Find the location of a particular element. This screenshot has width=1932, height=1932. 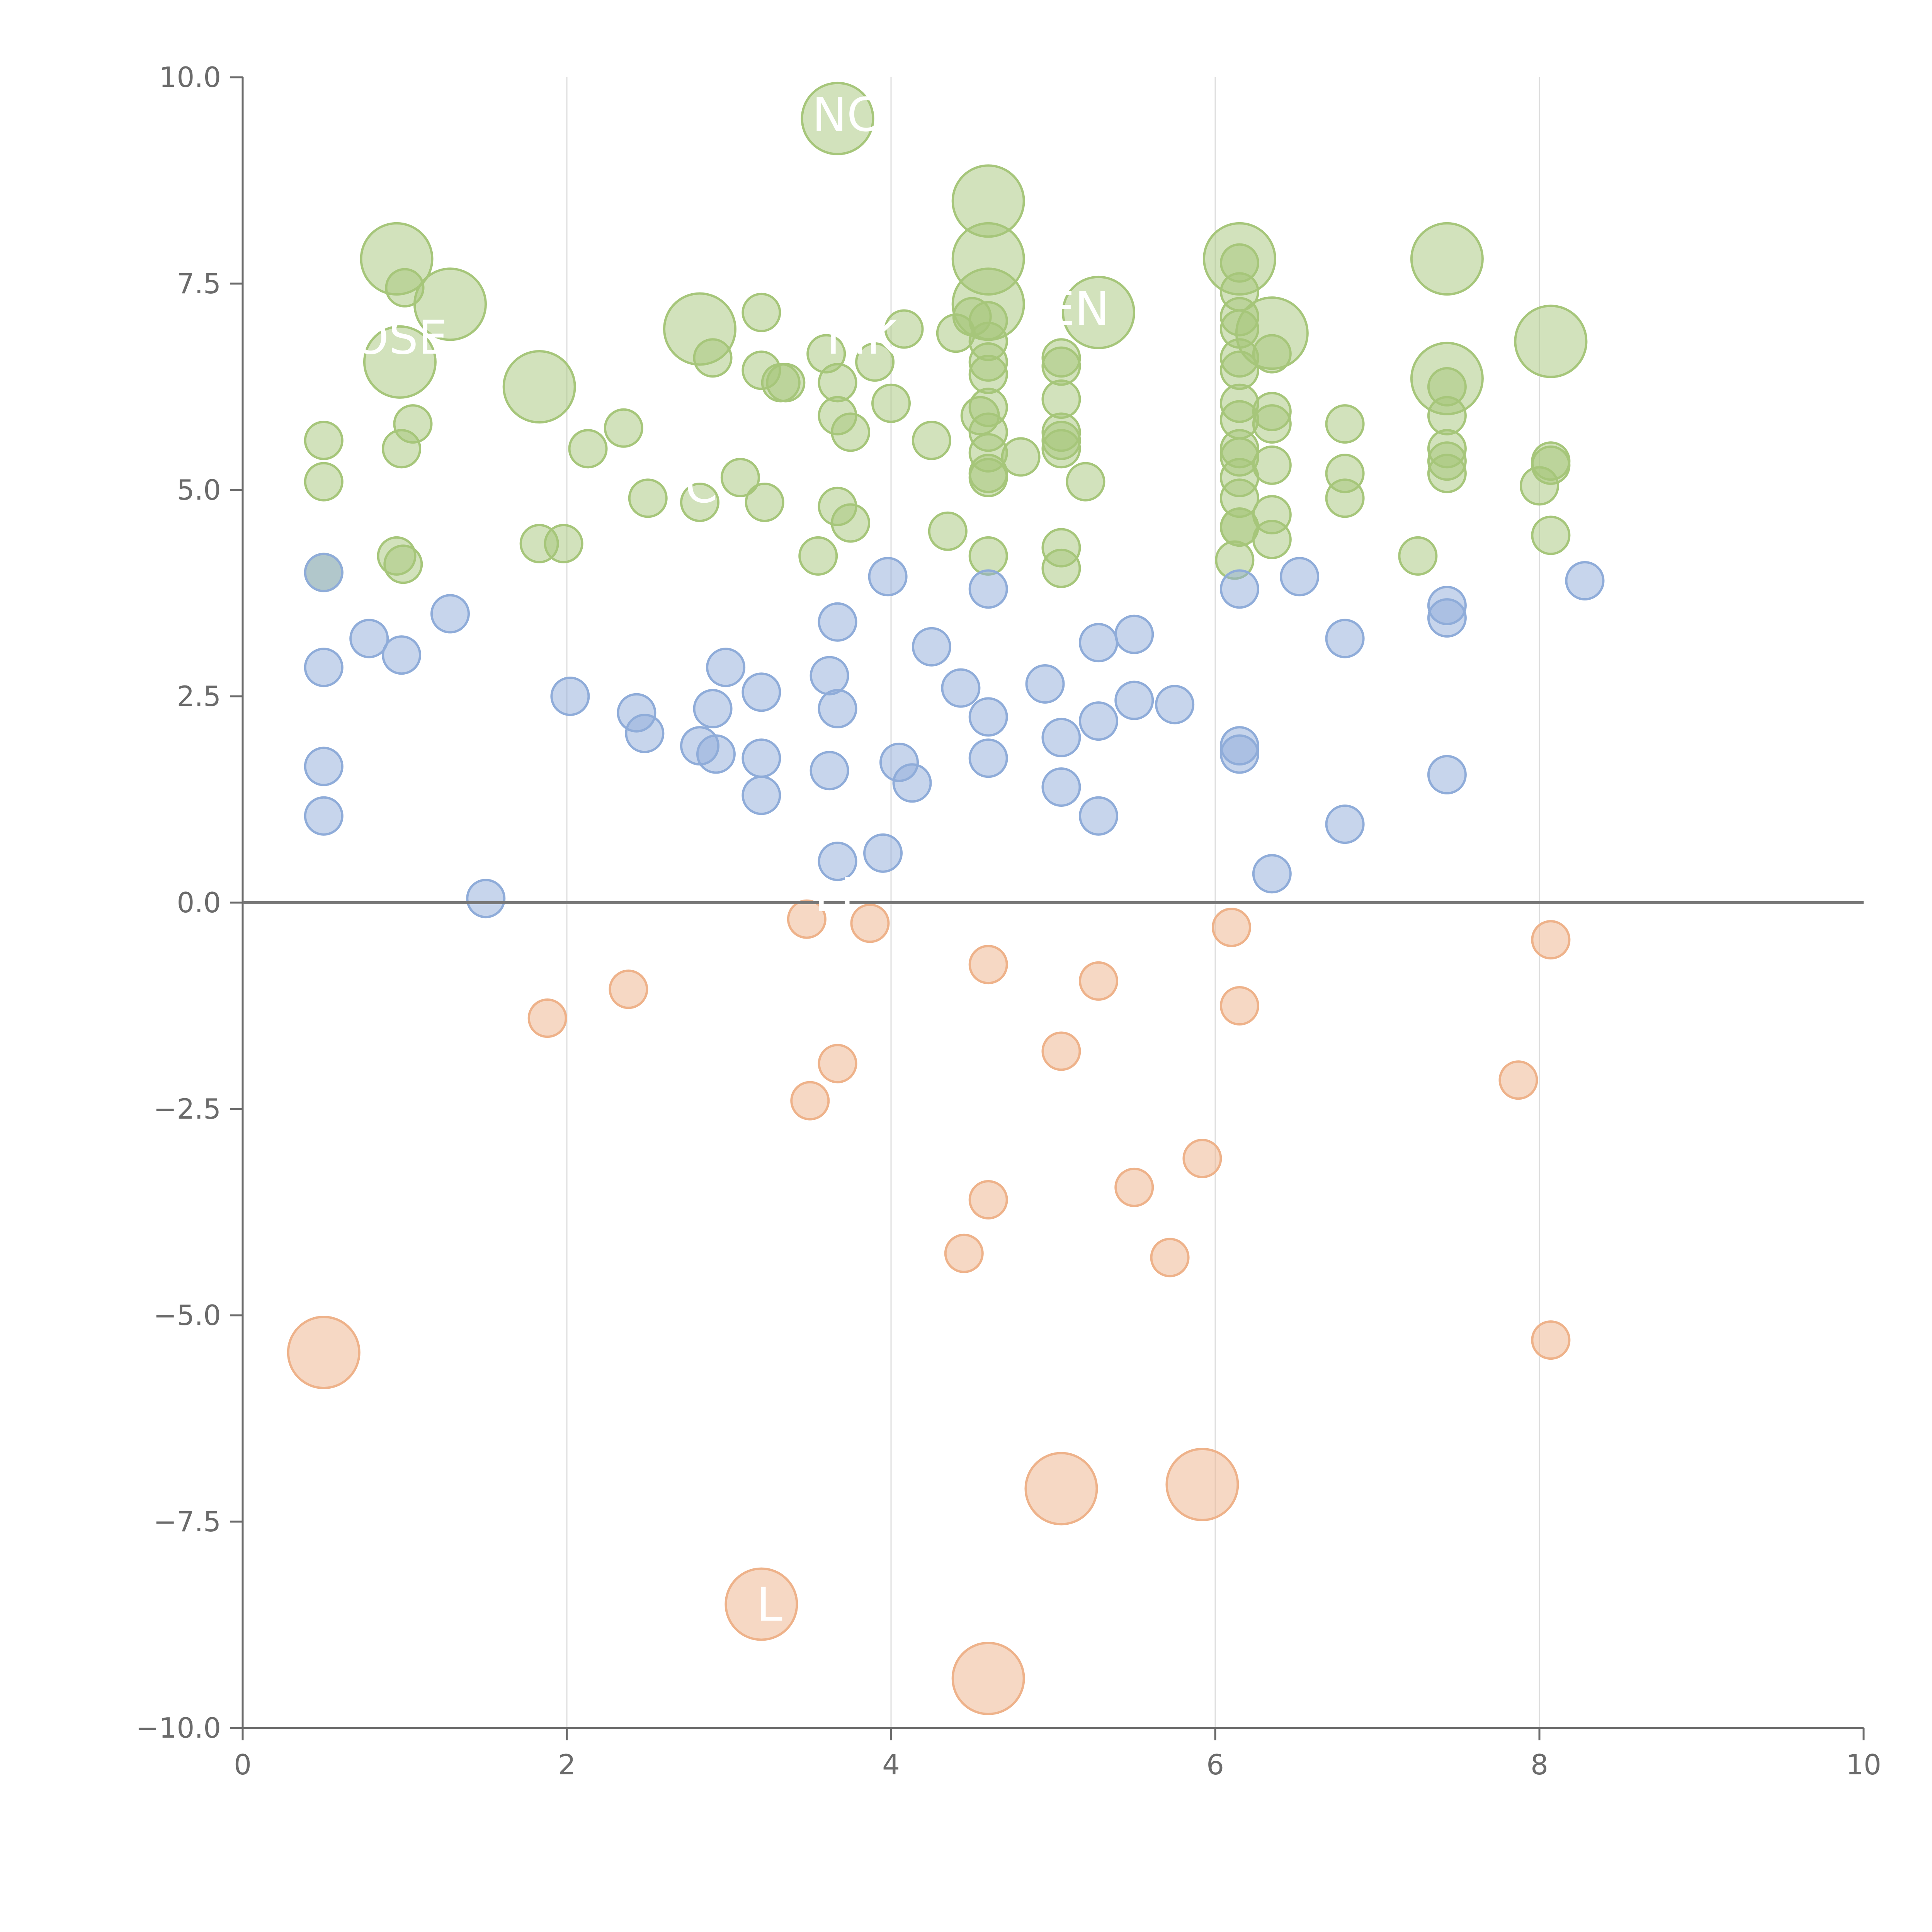

y-tick-label: 7.5 is located at coordinates (199, 284).